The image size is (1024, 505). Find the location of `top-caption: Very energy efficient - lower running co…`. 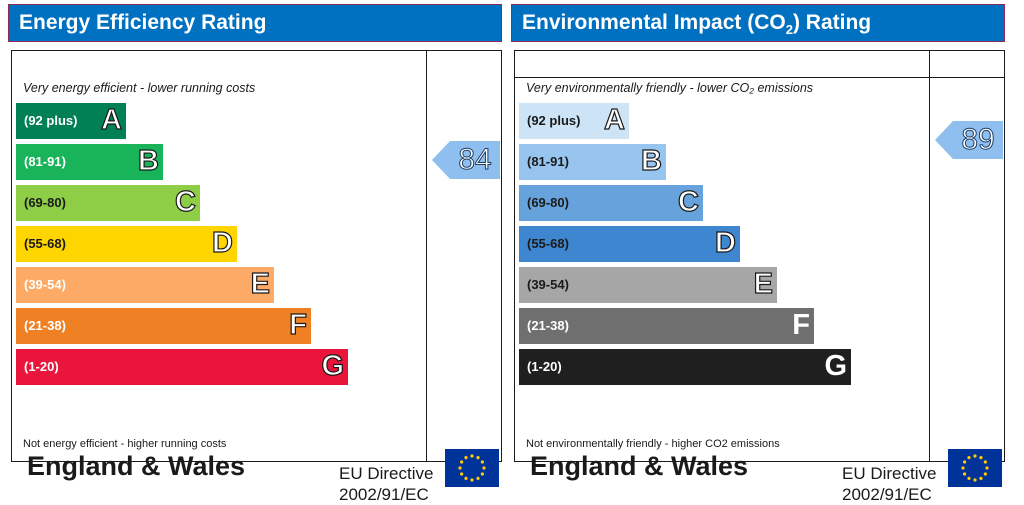

top-caption: Very energy efficient - lower running co… is located at coordinates (139, 88).